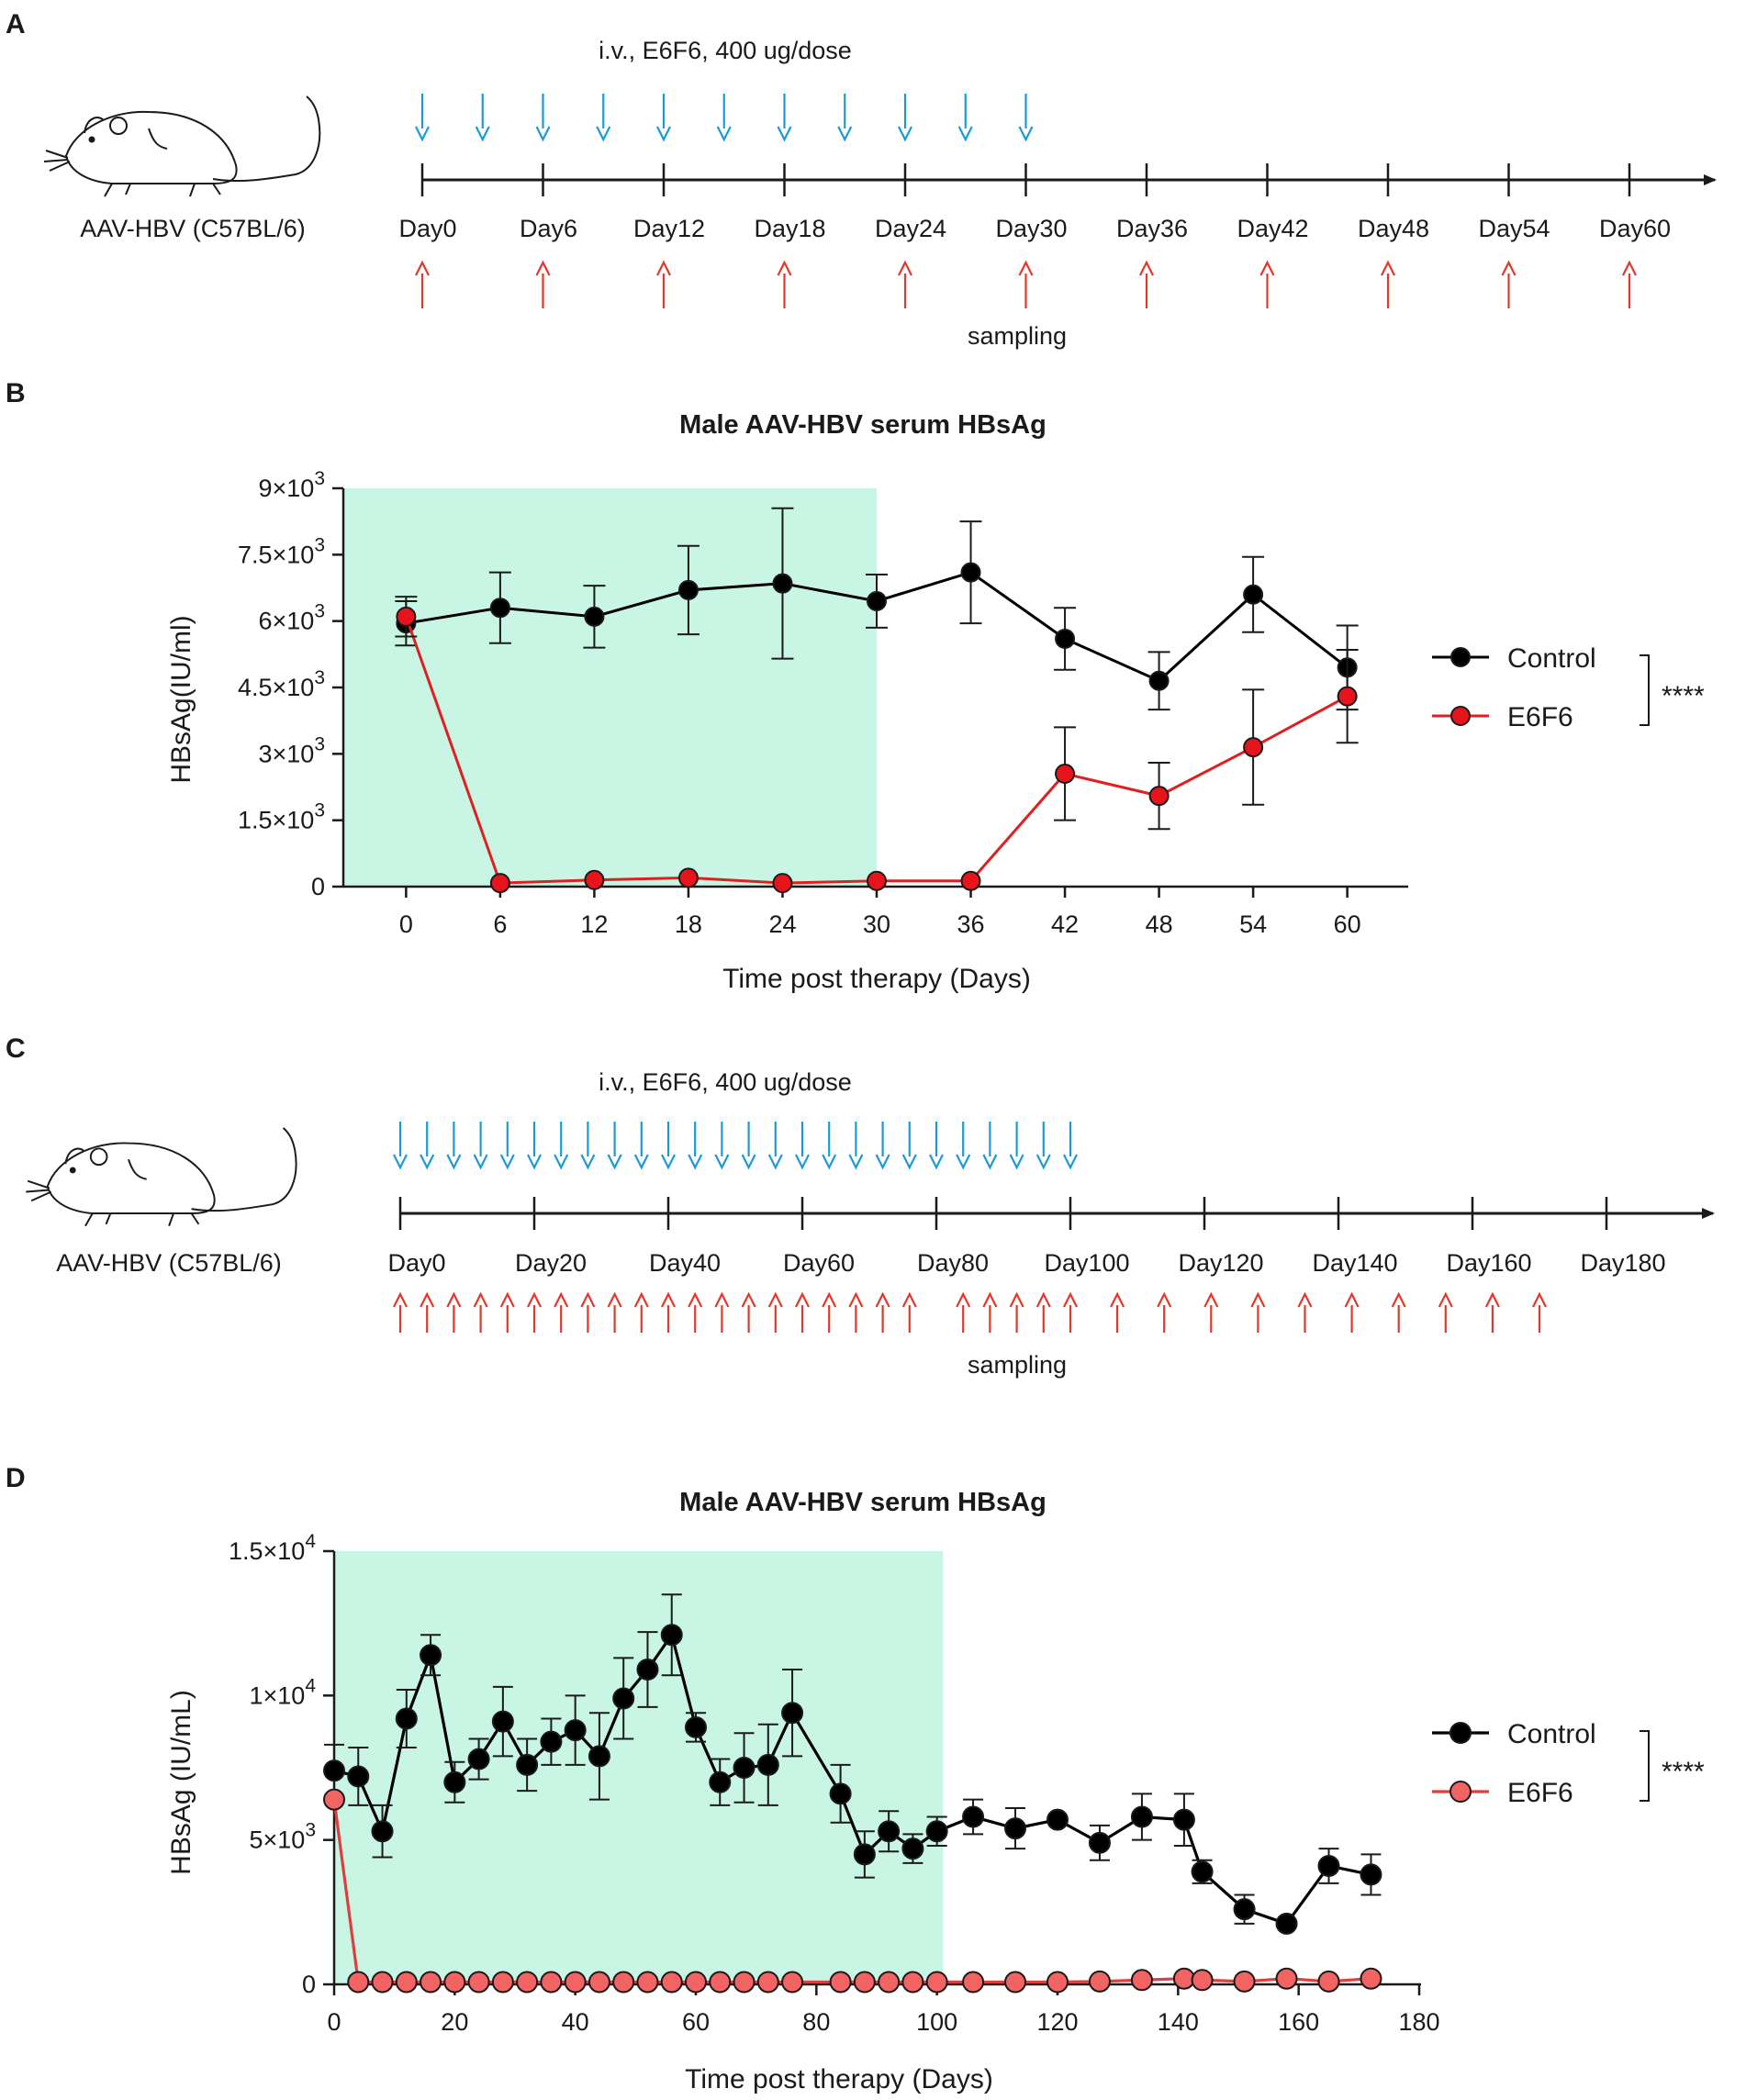 The width and height of the screenshot is (1746, 2100). Describe the element at coordinates (16, 1478) in the screenshot. I see `panel-d-letter: D` at that location.